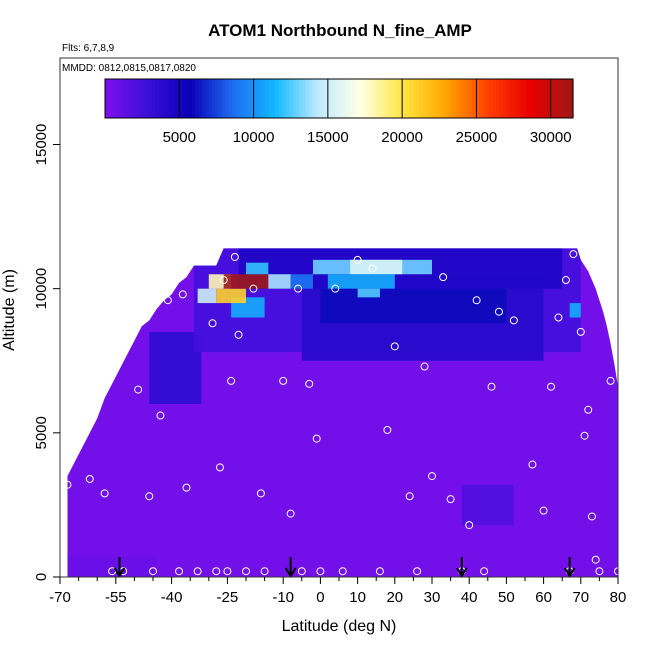  I want to click on x-tick-label: 10, so click(357, 597).